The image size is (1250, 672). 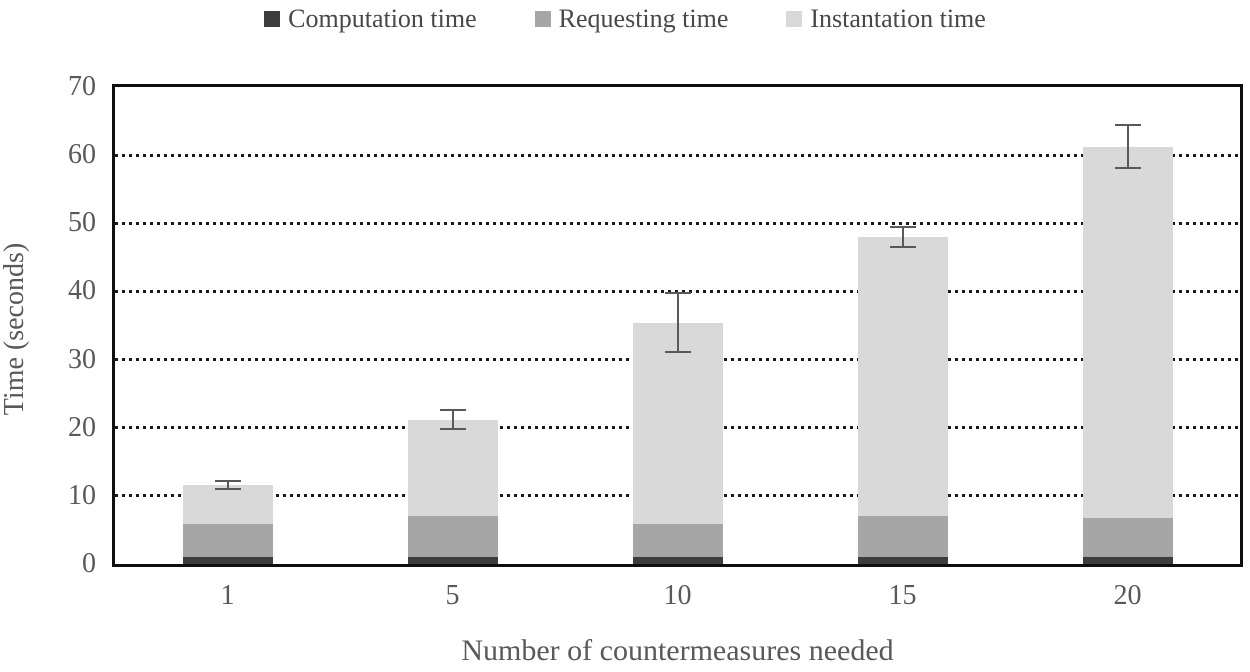 What do you see at coordinates (677, 650) in the screenshot?
I see `x-axis-title: Number of countermeasures needed` at bounding box center [677, 650].